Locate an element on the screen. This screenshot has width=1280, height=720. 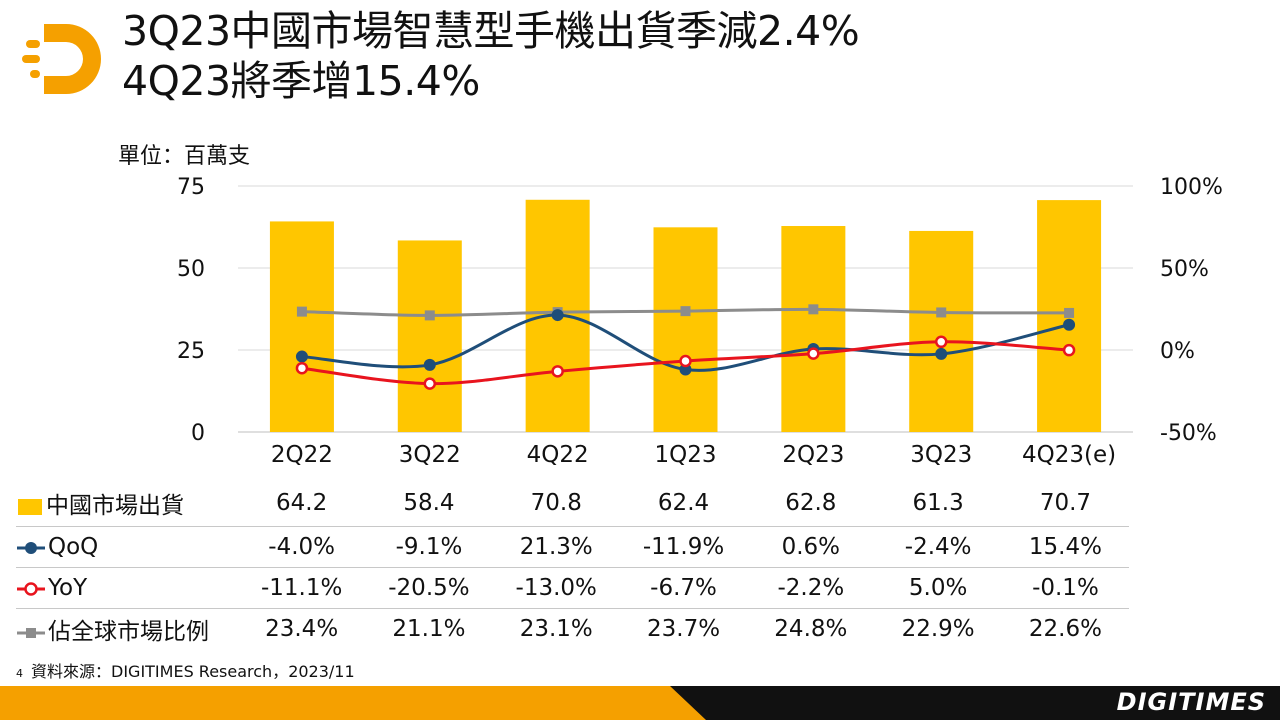
page-title: 3Q23中國市場智慧型手機出貨季減2.4% 4Q23將季增15.4% is located at coordinates (491, 56).